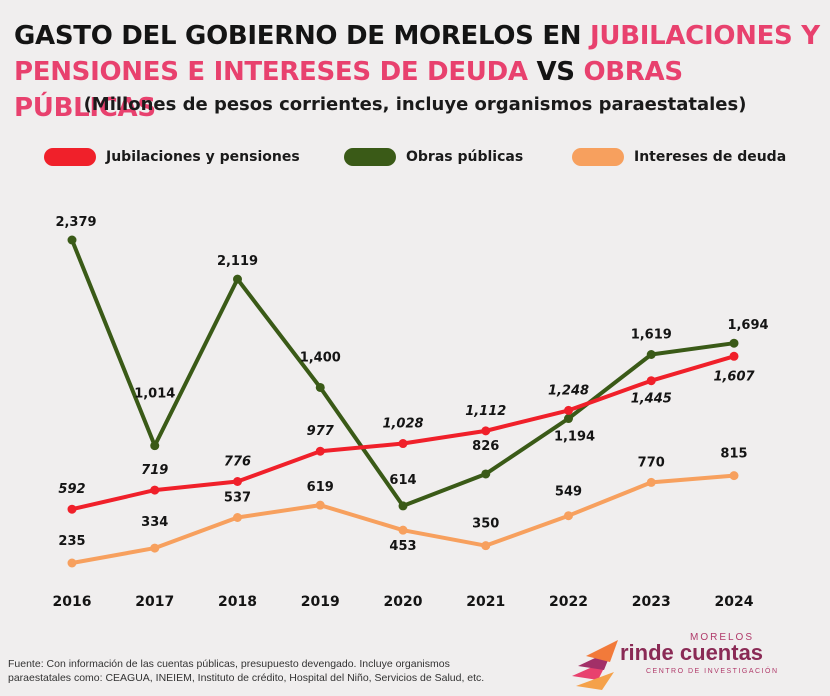  Describe the element at coordinates (154, 522) in the screenshot. I see `data-label-intereses: 334` at that location.